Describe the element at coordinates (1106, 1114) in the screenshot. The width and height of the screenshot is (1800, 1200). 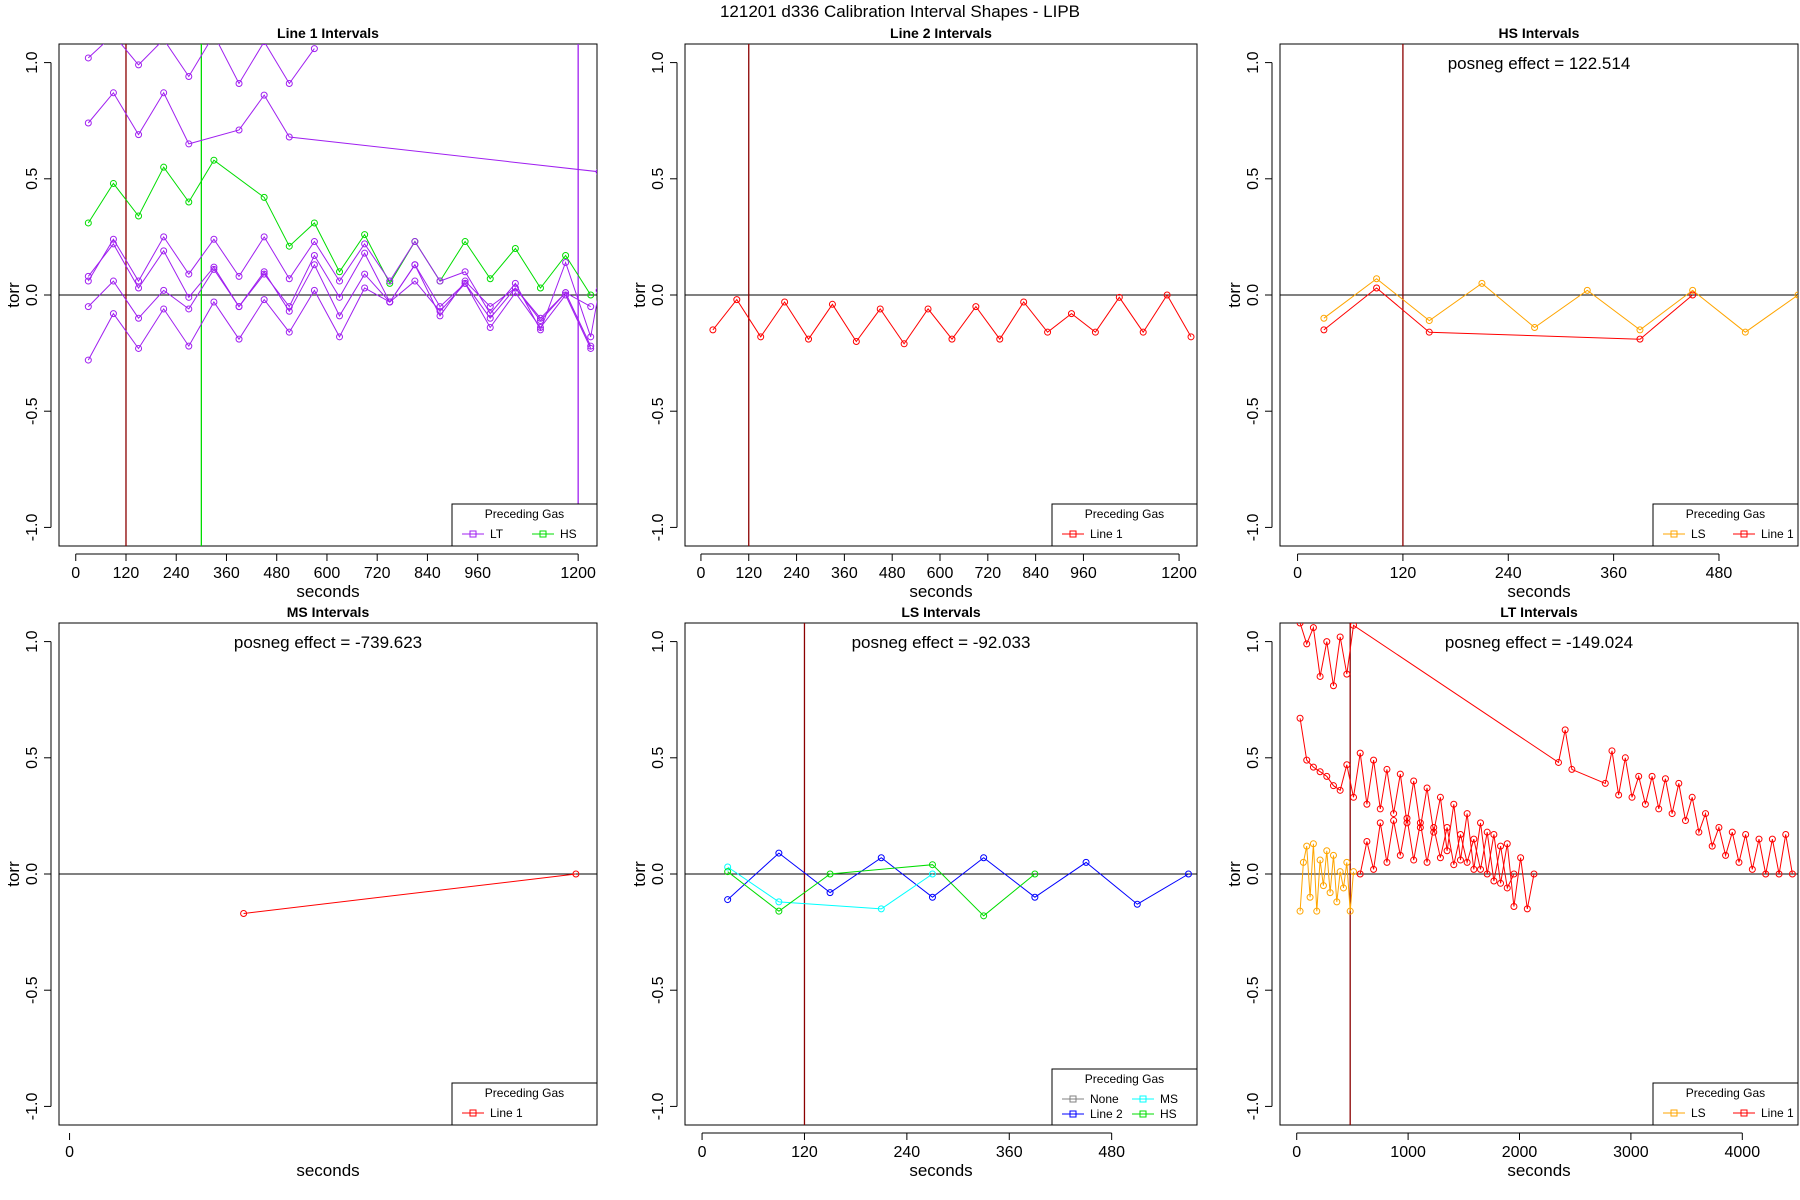
I see `legend-label: Line 2` at that location.